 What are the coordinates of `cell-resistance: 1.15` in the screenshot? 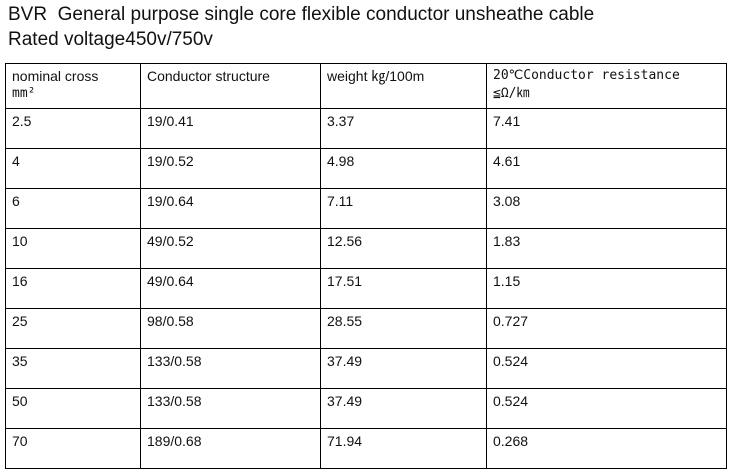 It's located at (606, 288).